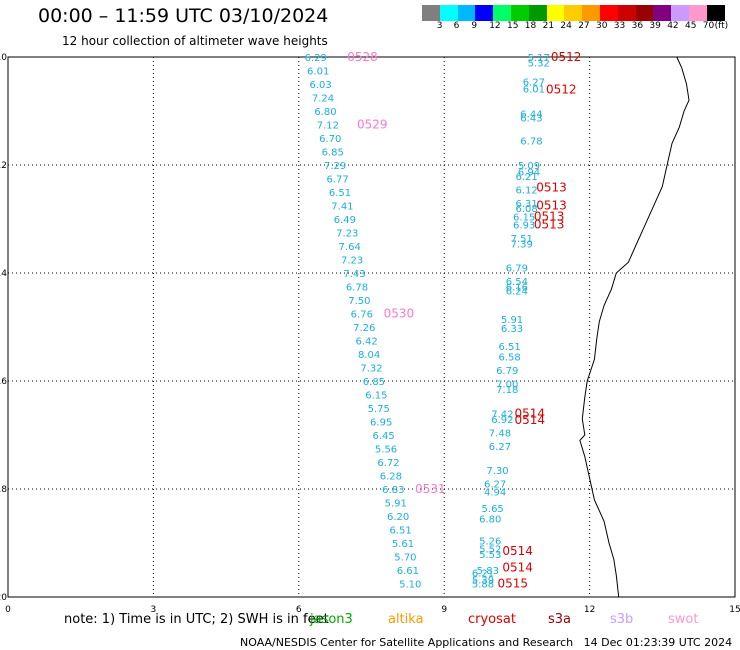  I want to click on swh-value: 7.29, so click(335, 166).